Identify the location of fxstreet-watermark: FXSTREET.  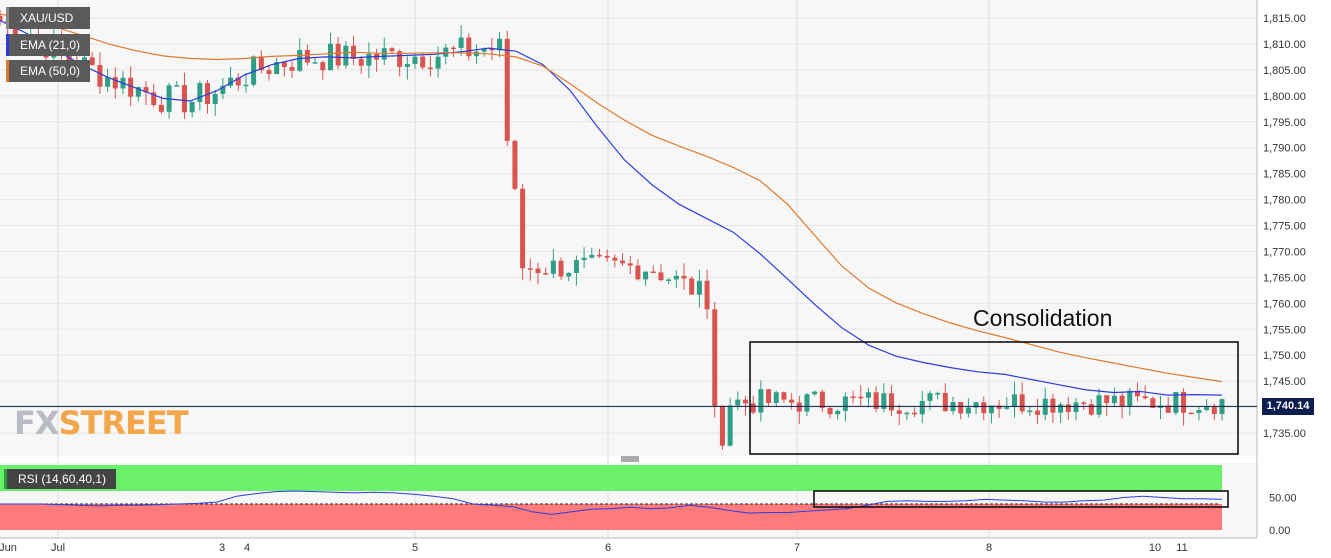
(101, 423).